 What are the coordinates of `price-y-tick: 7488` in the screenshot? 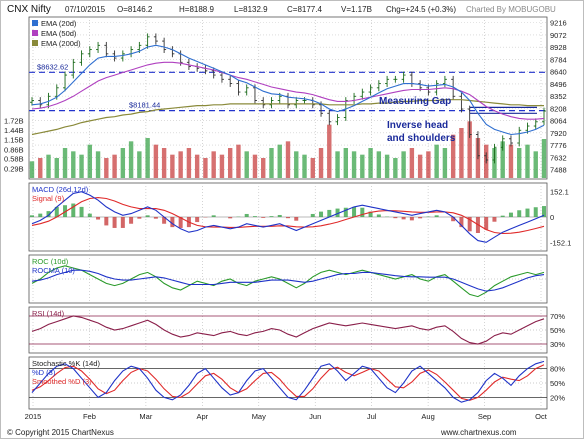 It's located at (558, 170).